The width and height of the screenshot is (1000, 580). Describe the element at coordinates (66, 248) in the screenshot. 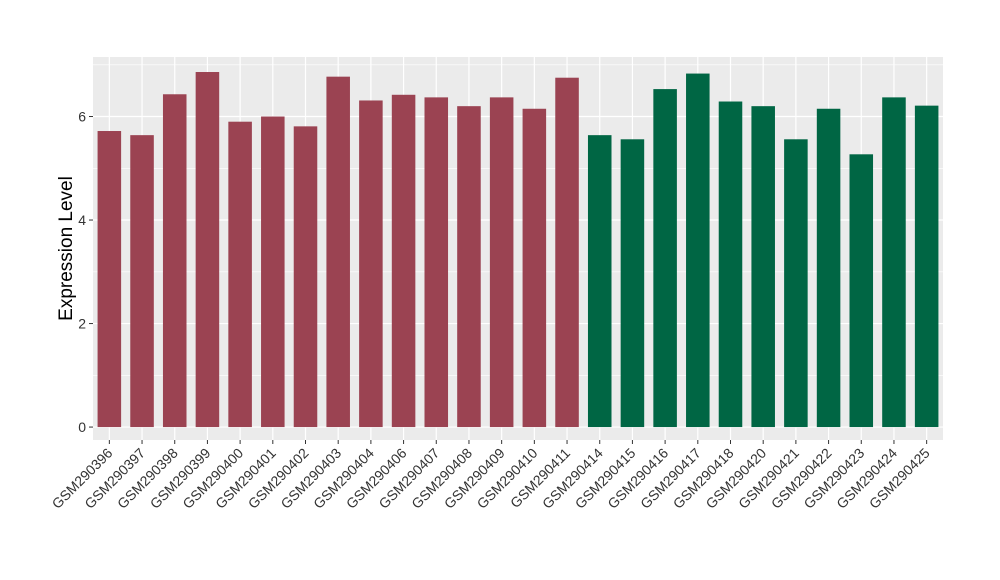

I see `y-axis-title: Expression Level` at that location.